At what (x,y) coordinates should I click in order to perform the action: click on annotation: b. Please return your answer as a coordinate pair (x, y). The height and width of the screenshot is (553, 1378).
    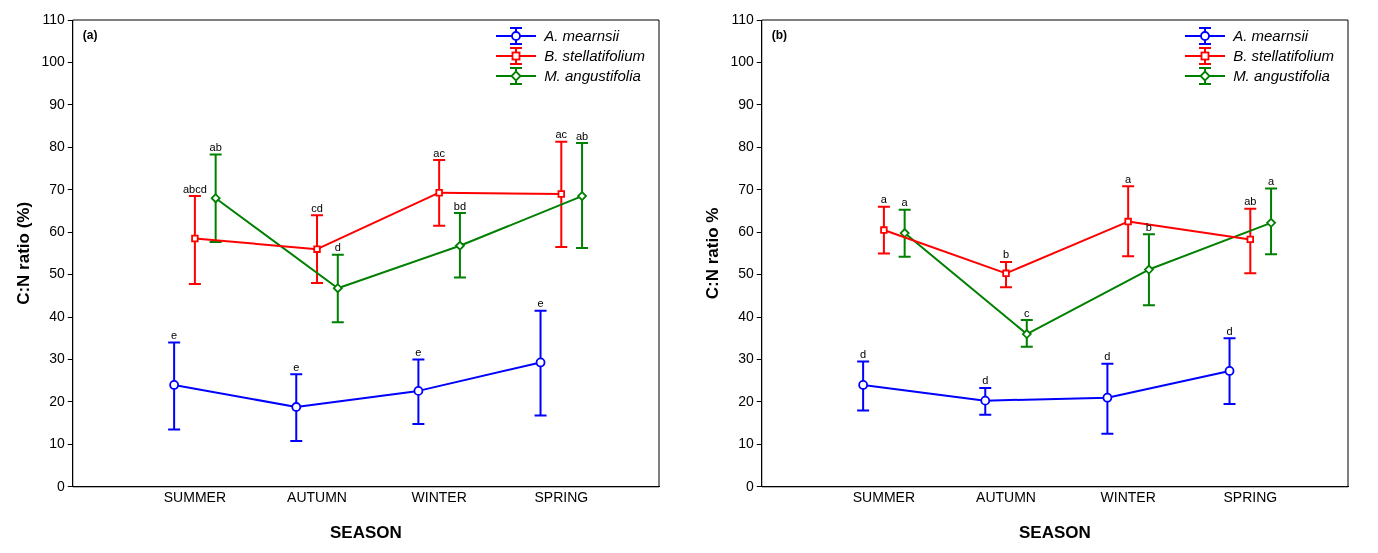
    Looking at the image, I should click on (1006, 254).